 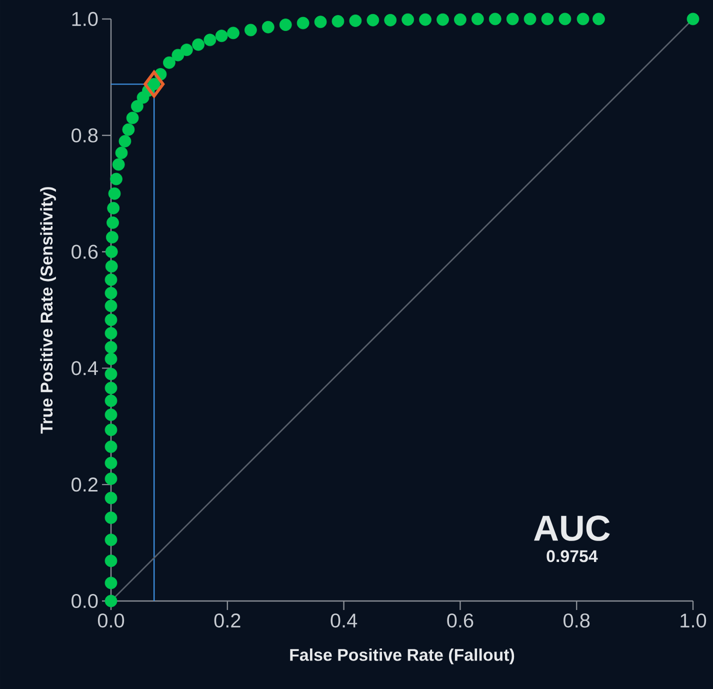 I want to click on x-tick-label: 0.2, so click(x=227, y=621).